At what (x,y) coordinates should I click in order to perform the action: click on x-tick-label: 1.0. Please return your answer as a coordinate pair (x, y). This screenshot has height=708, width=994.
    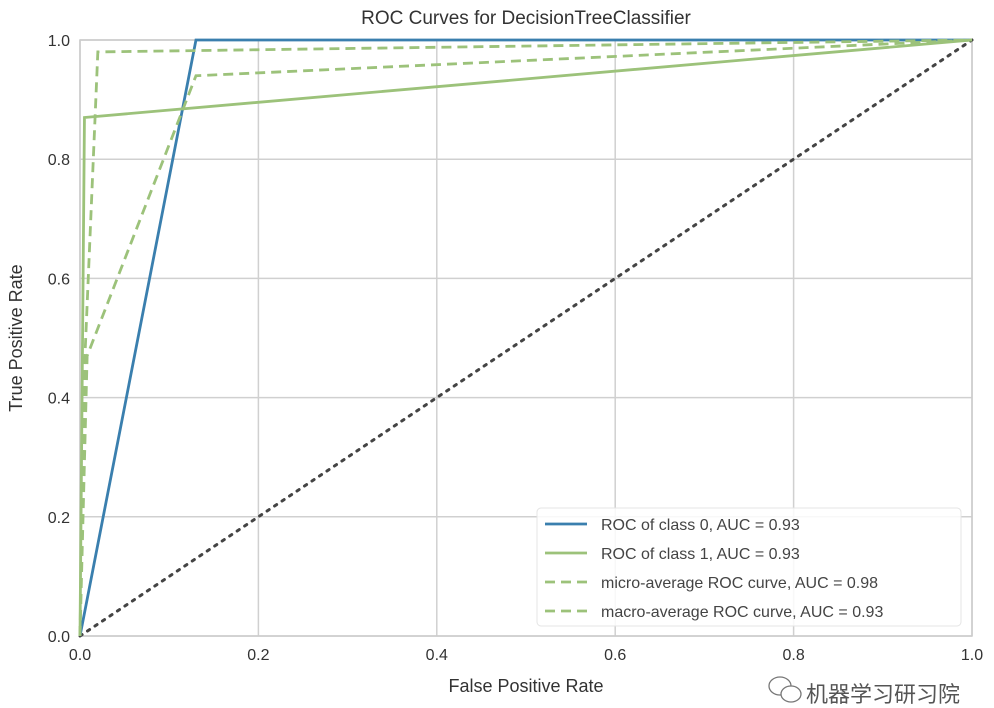
    Looking at the image, I should click on (972, 655).